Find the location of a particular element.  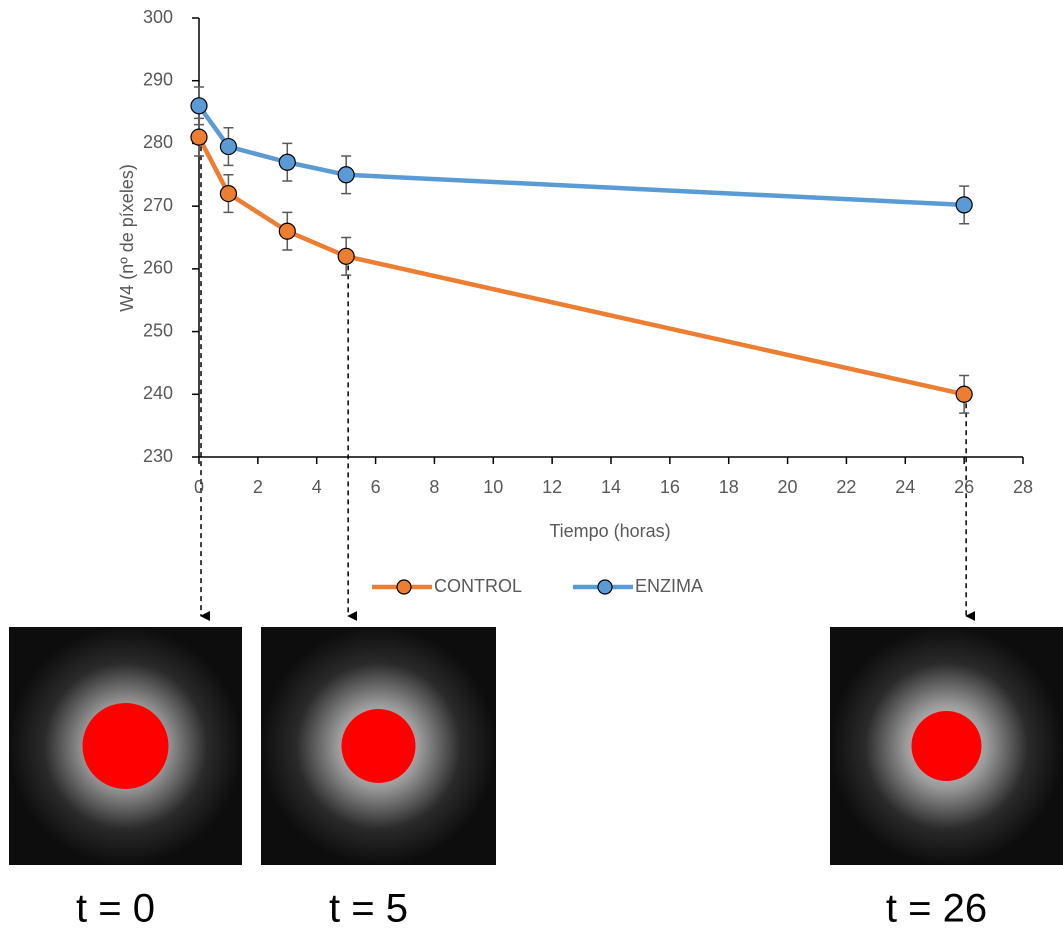

y-axis-label: W4 (nº de píxeles) is located at coordinates (127, 238).